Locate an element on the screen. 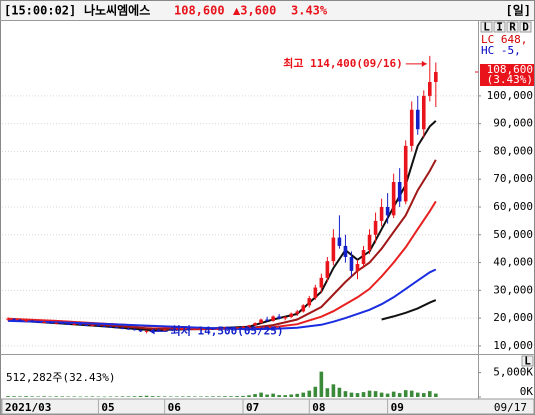 This screenshot has width=535, height=415. info-text: HC -5, is located at coordinates (501, 50).